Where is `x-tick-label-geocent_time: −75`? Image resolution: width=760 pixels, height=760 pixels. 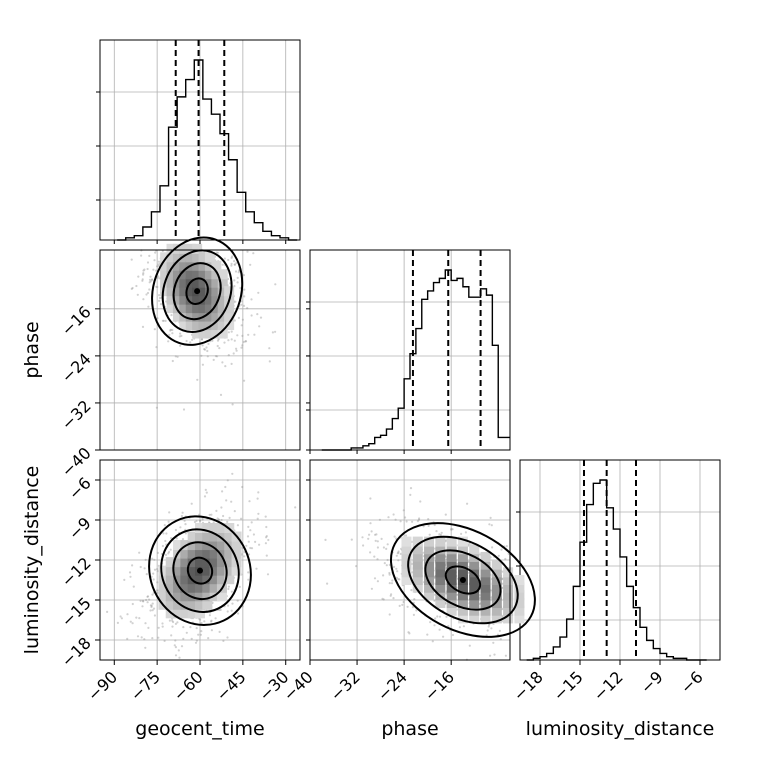
x-tick-label-geocent_time: −75 is located at coordinates (145, 685).